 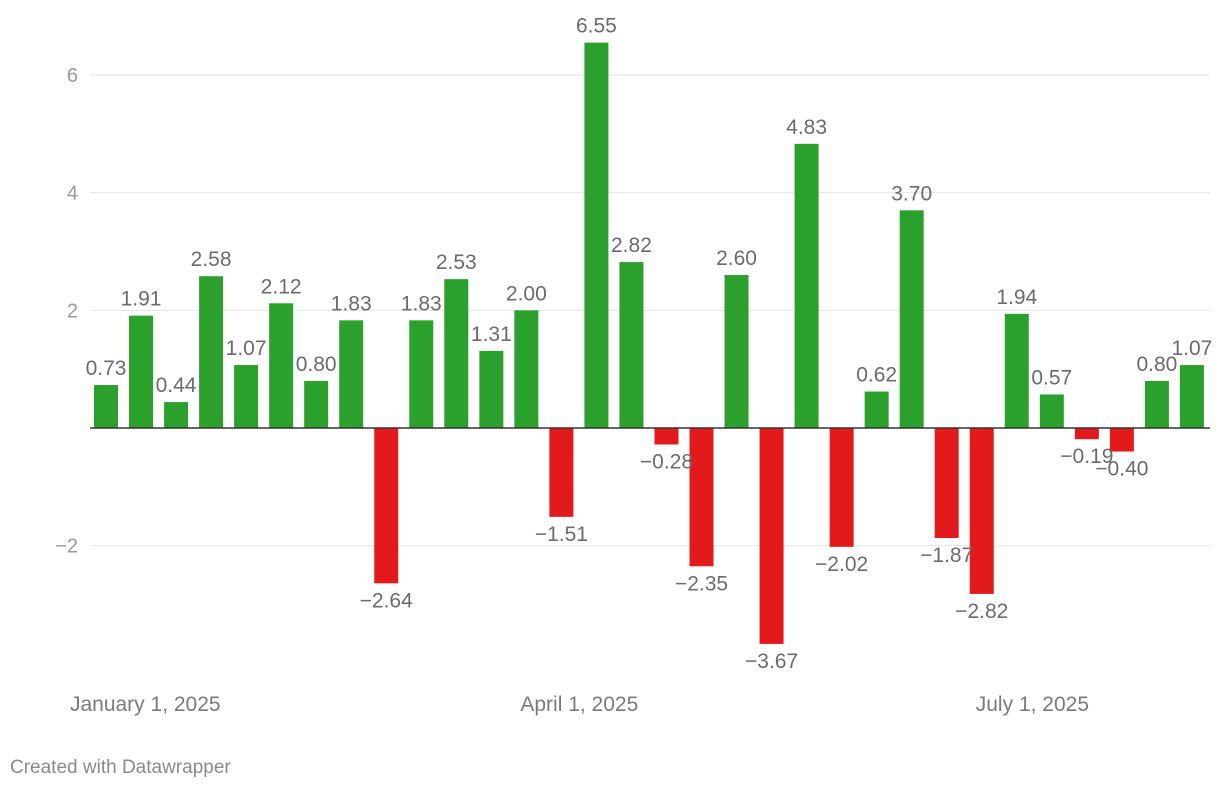 I want to click on data-label: −1.51, so click(x=561, y=534).